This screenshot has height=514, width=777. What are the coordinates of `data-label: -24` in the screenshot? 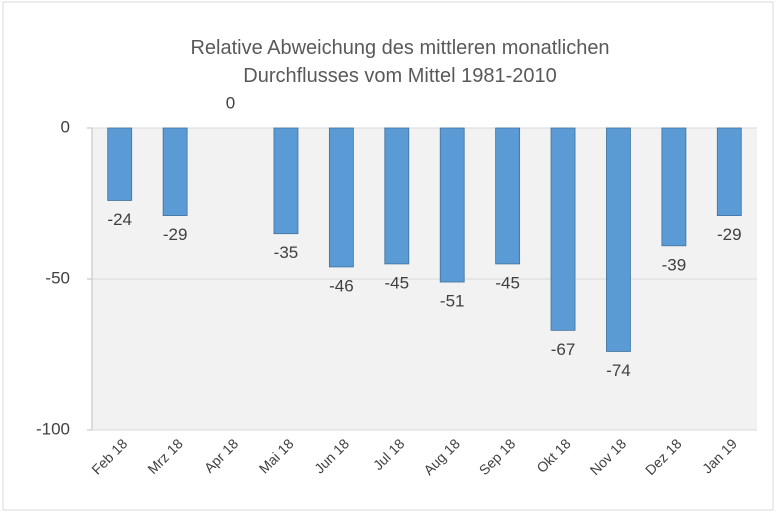 It's located at (119, 219).